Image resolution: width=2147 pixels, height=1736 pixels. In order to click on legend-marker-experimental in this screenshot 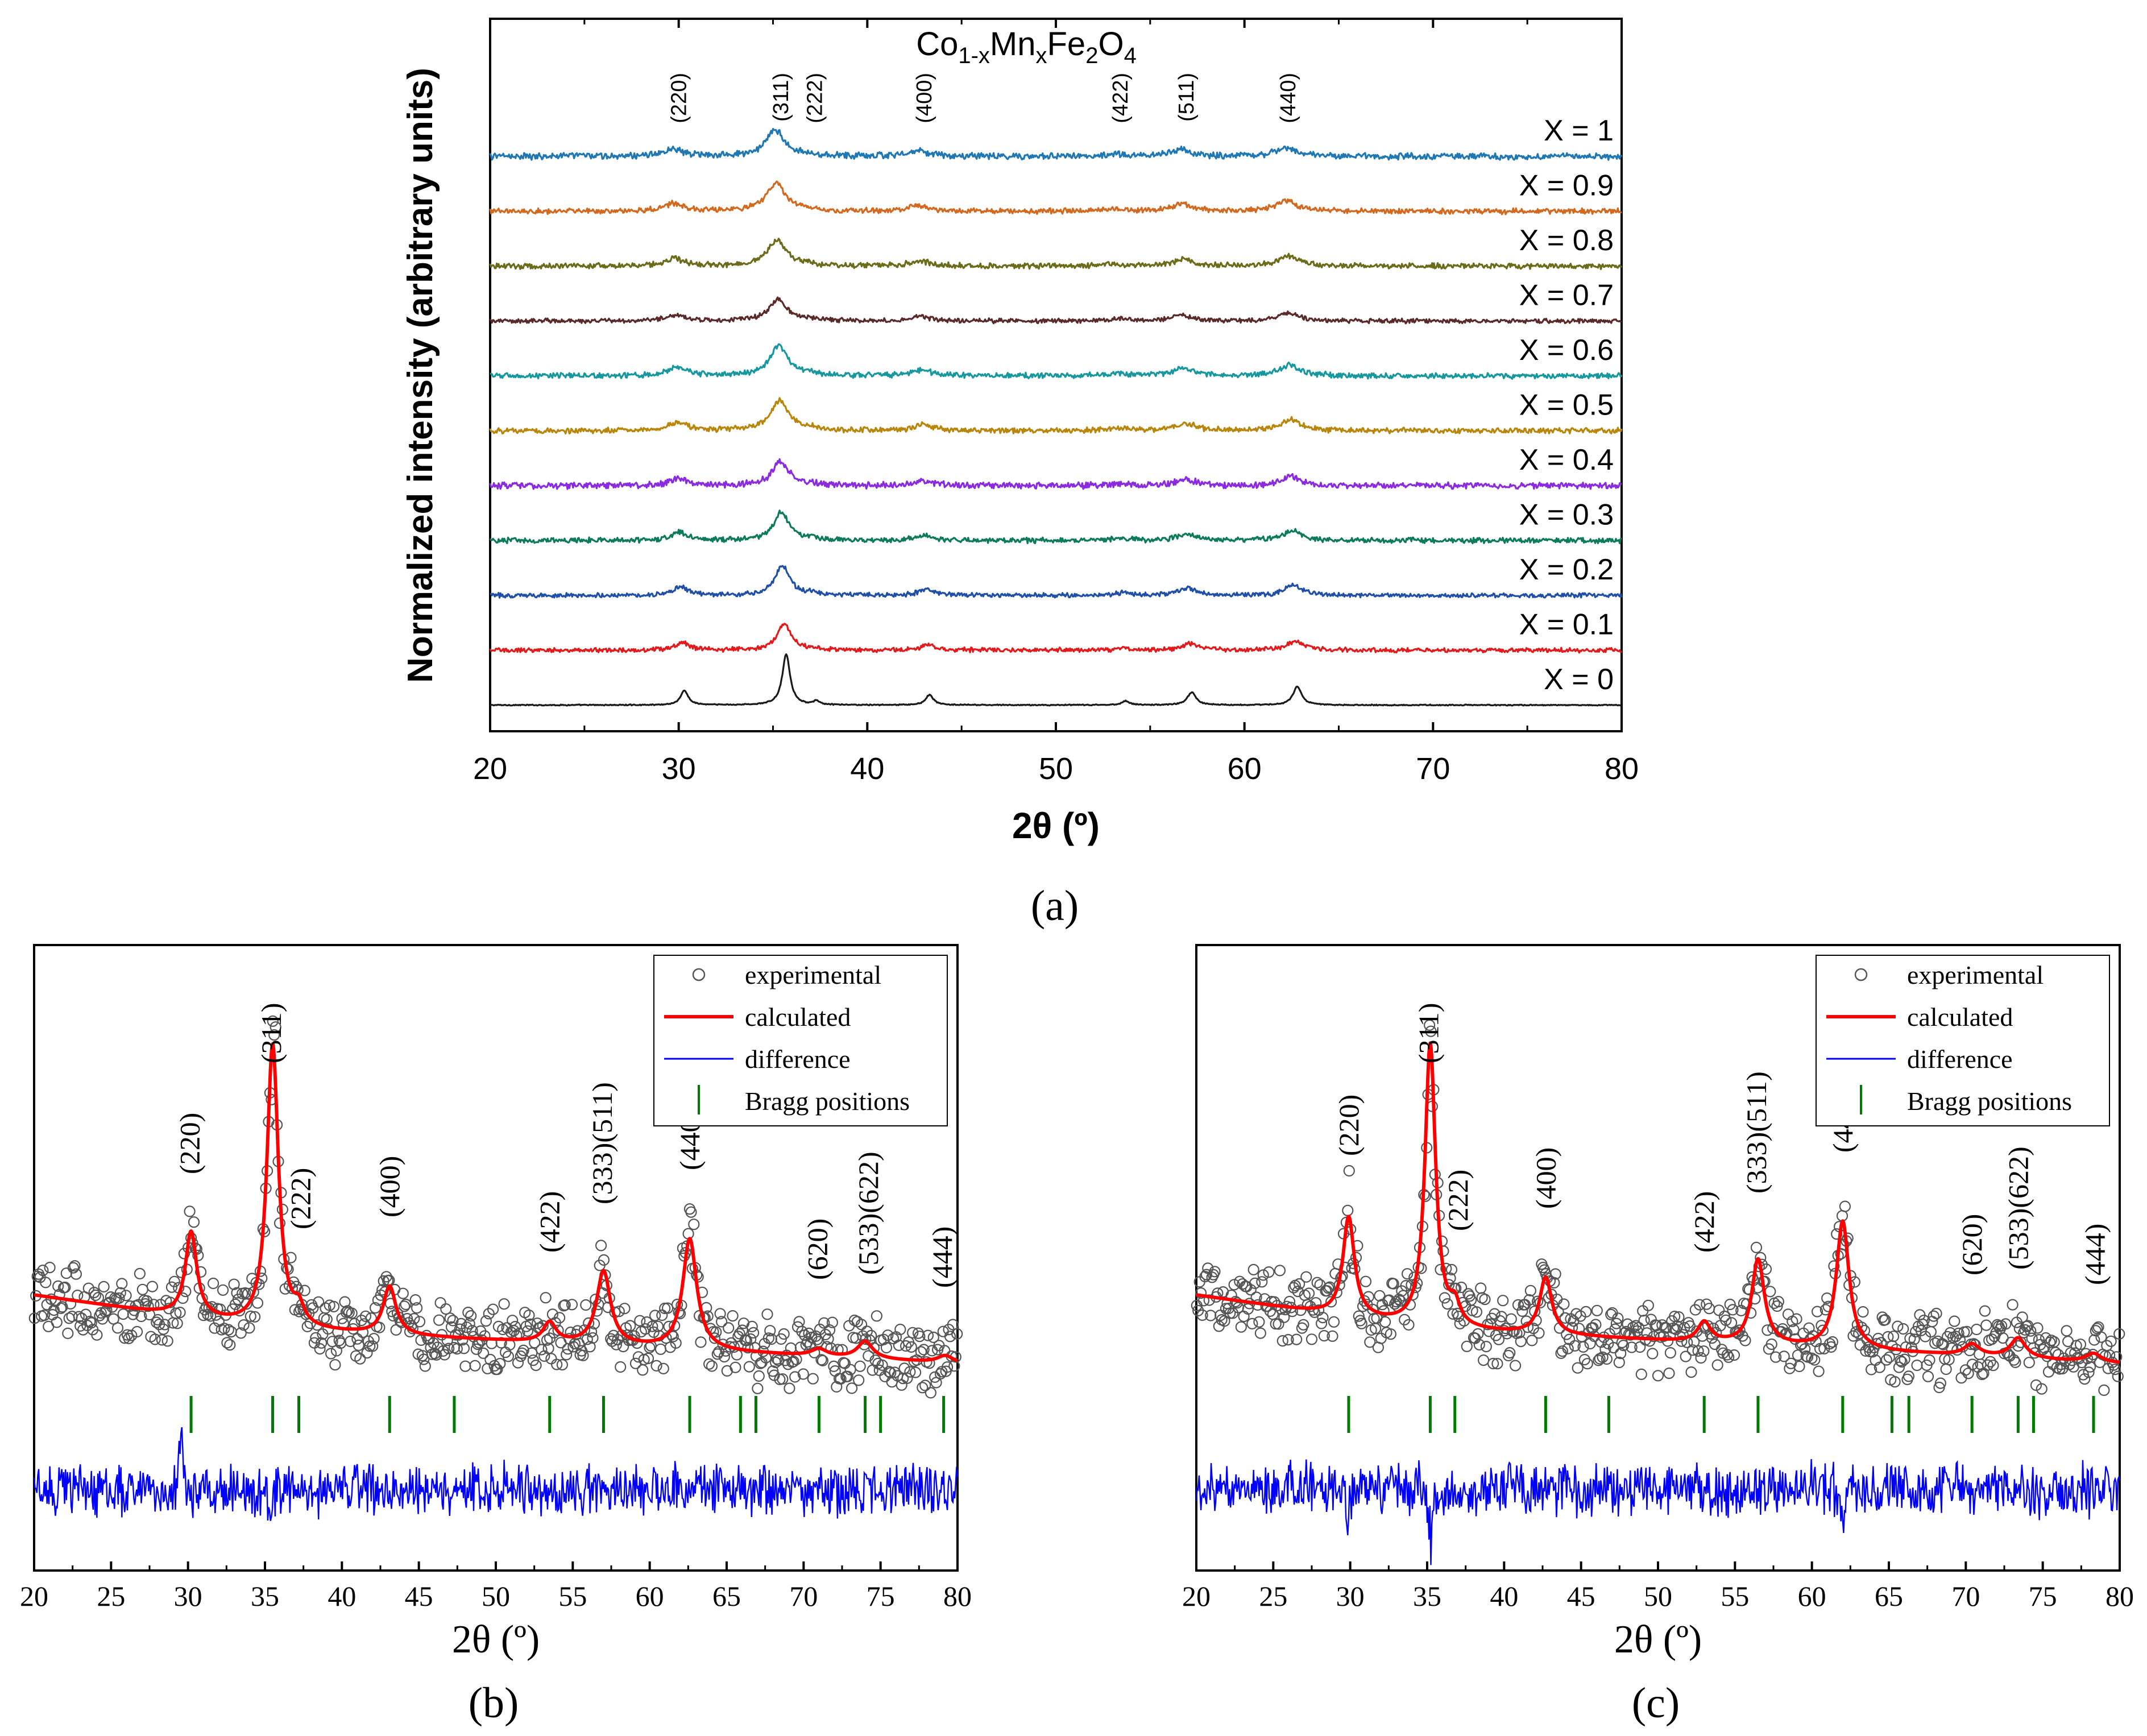, I will do `click(1861, 974)`.